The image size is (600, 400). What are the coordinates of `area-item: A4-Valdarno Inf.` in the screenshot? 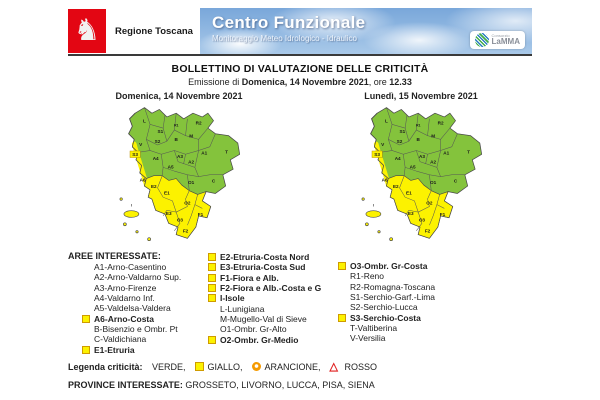 It's located at (145, 298).